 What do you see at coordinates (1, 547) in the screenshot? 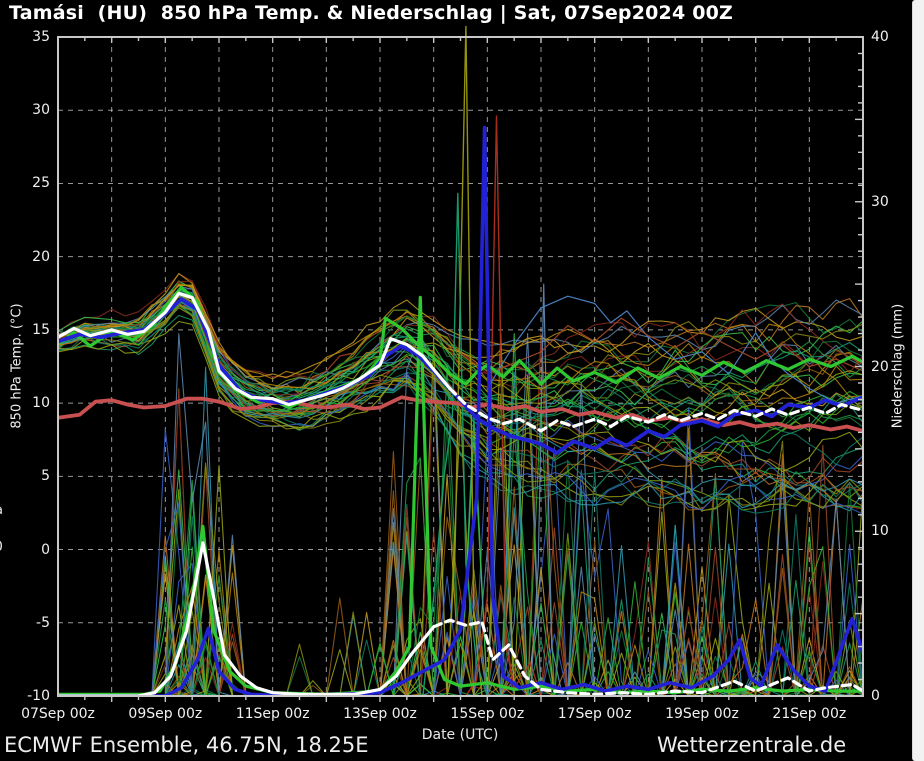
I see `cropped-glyph-fragment: 0` at bounding box center [1, 547].